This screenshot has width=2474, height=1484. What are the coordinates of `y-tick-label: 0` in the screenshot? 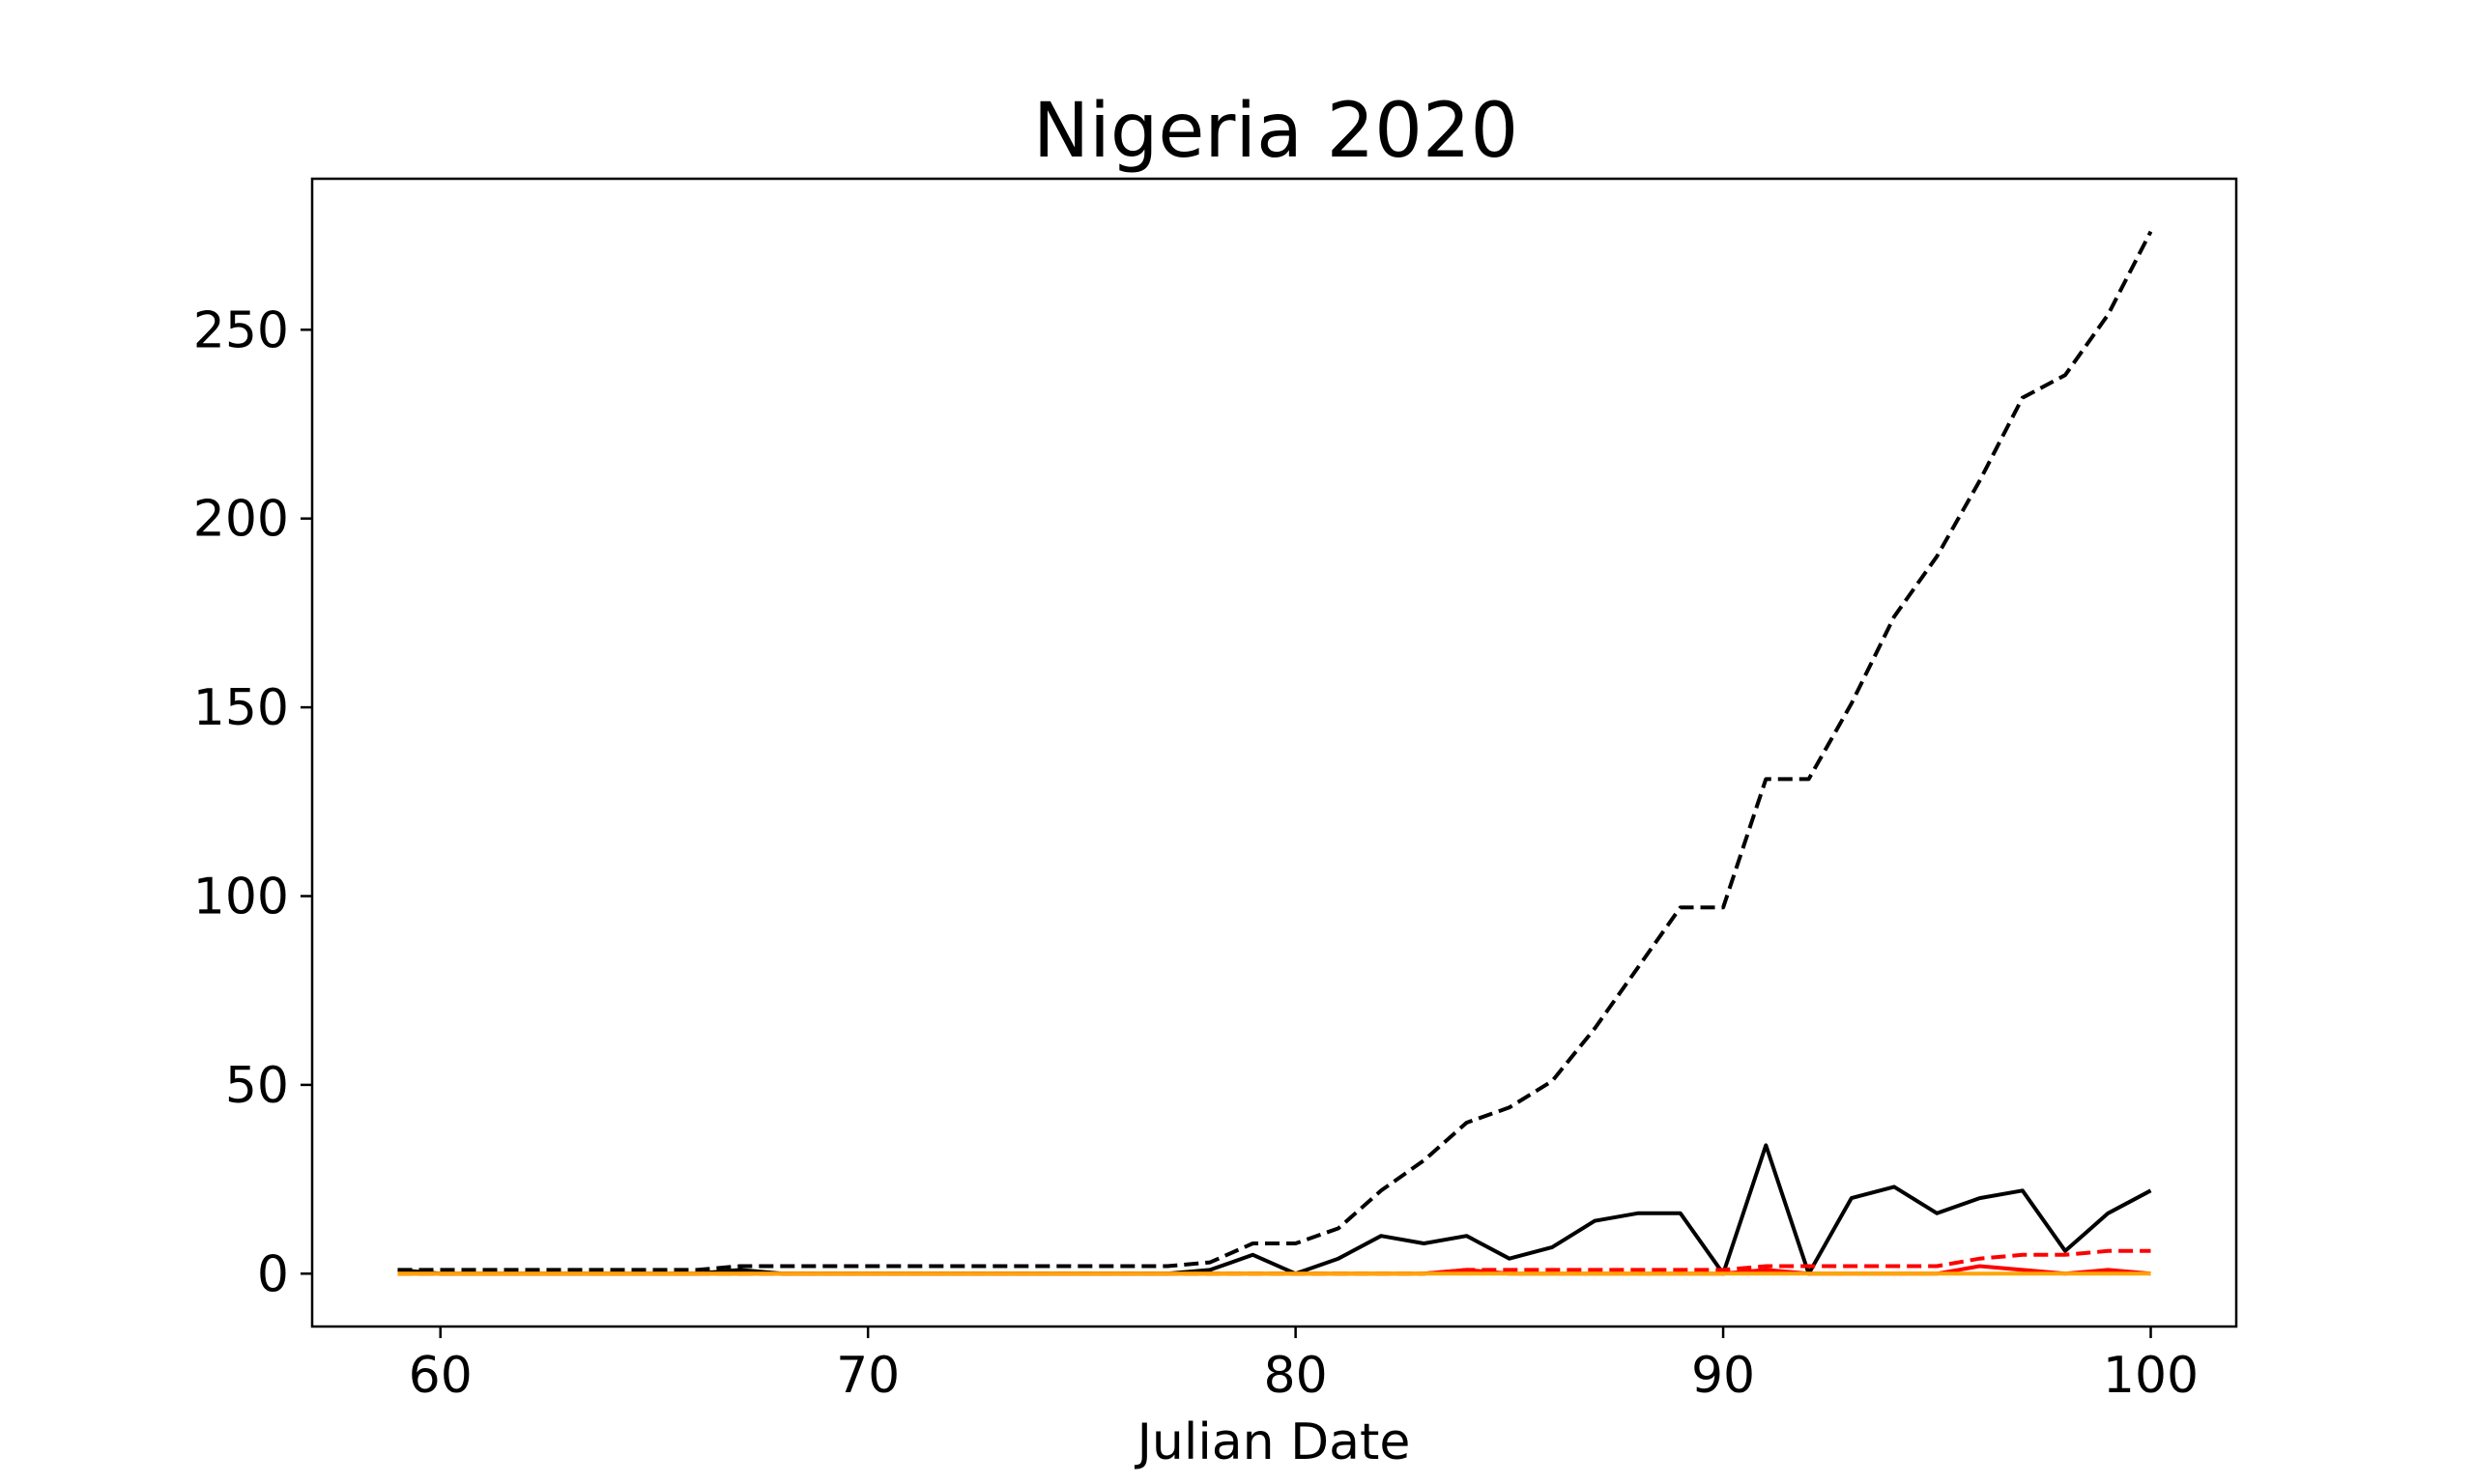 It's located at (273, 1274).